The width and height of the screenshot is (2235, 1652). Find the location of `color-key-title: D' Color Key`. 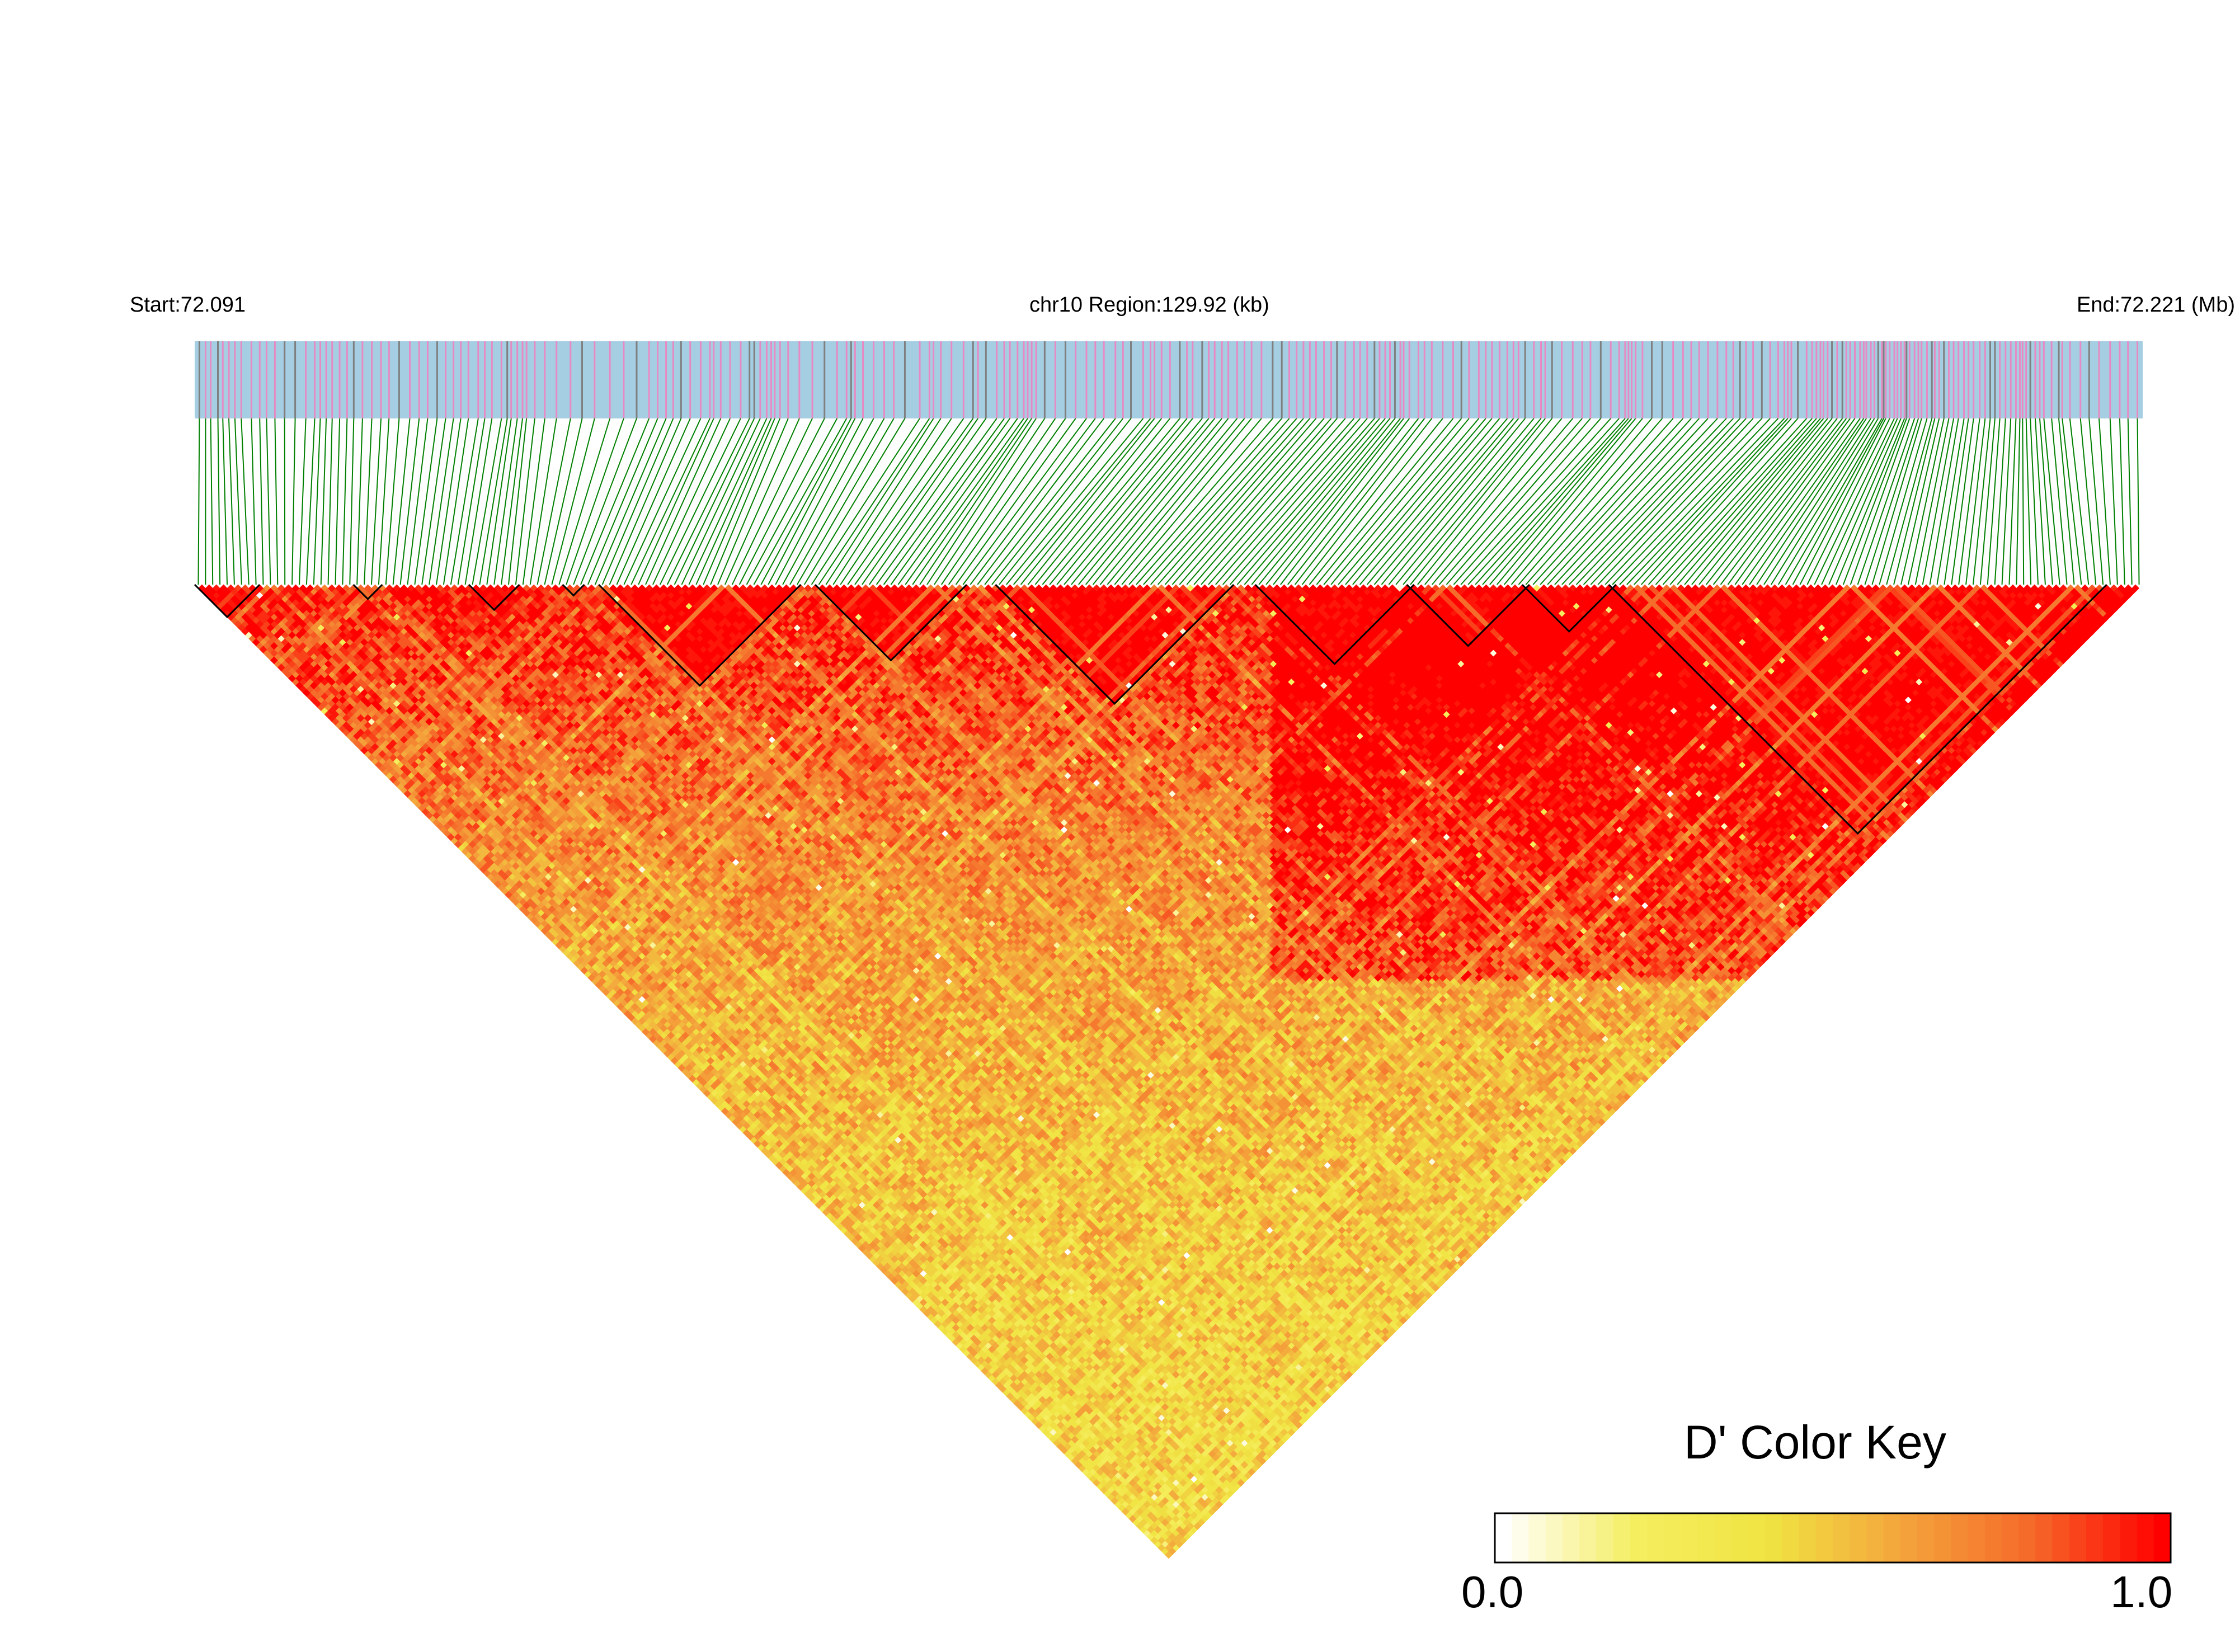

color-key-title: D' Color Key is located at coordinates (1815, 1443).